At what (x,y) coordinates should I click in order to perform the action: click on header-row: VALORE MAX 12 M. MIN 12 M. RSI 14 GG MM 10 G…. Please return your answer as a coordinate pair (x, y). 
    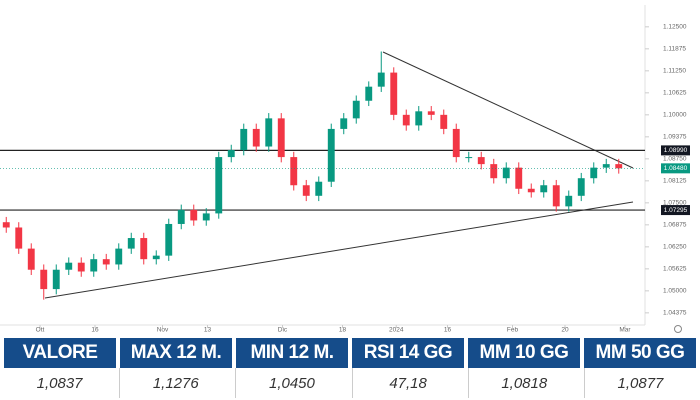
    Looking at the image, I should click on (350, 353).